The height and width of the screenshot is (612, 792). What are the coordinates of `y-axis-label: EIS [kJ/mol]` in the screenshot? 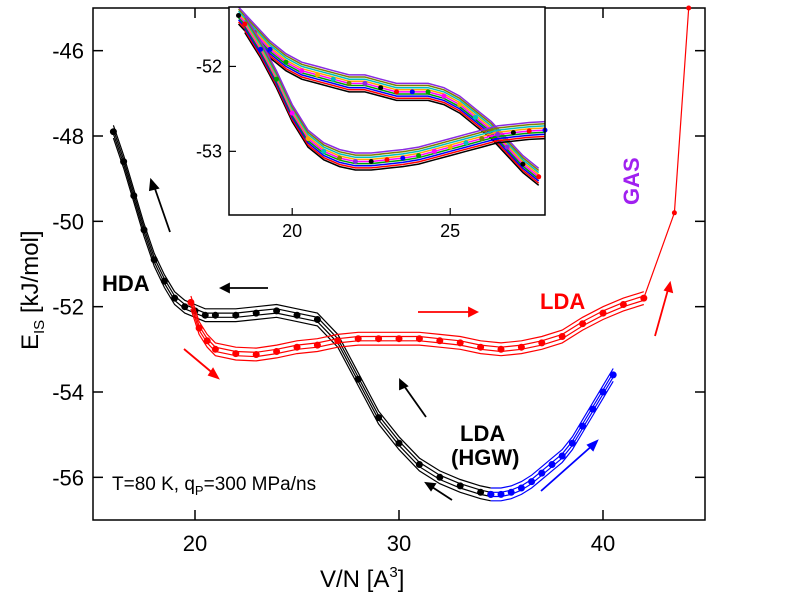 It's located at (32, 290).